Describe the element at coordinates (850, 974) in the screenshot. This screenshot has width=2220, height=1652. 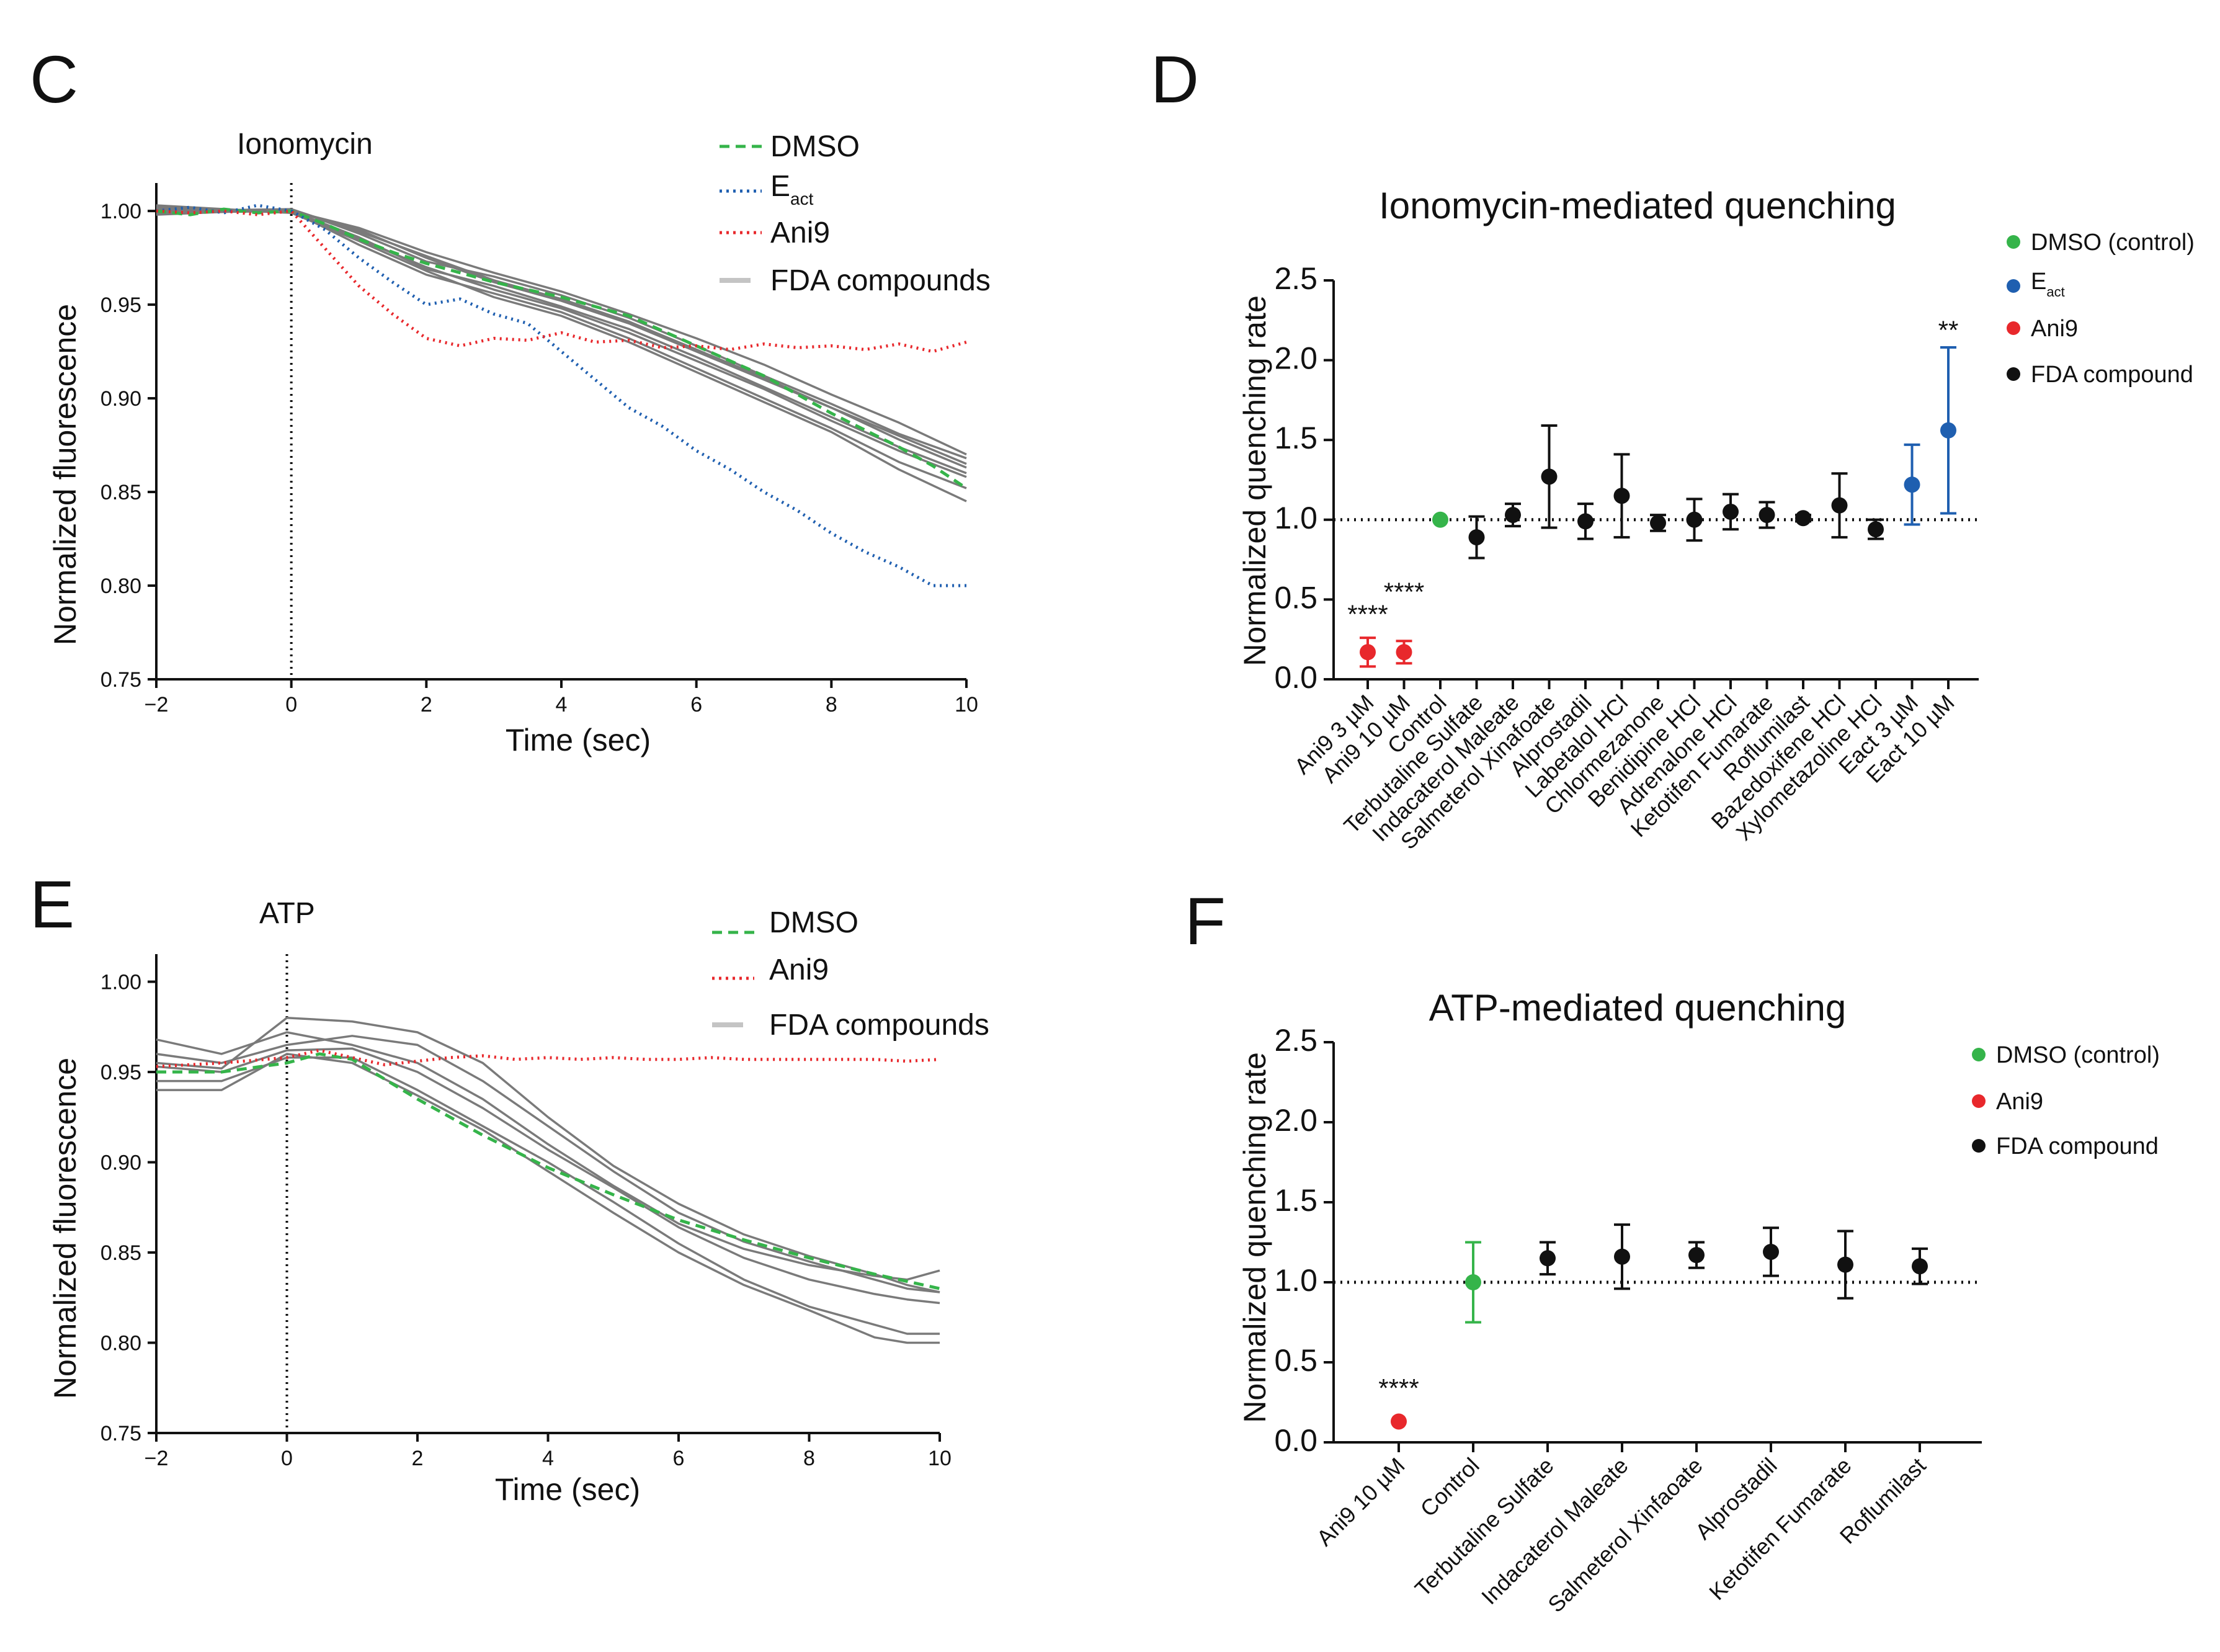
I see `panel-e-legend: DMSO Ani9 FDA compounds` at that location.